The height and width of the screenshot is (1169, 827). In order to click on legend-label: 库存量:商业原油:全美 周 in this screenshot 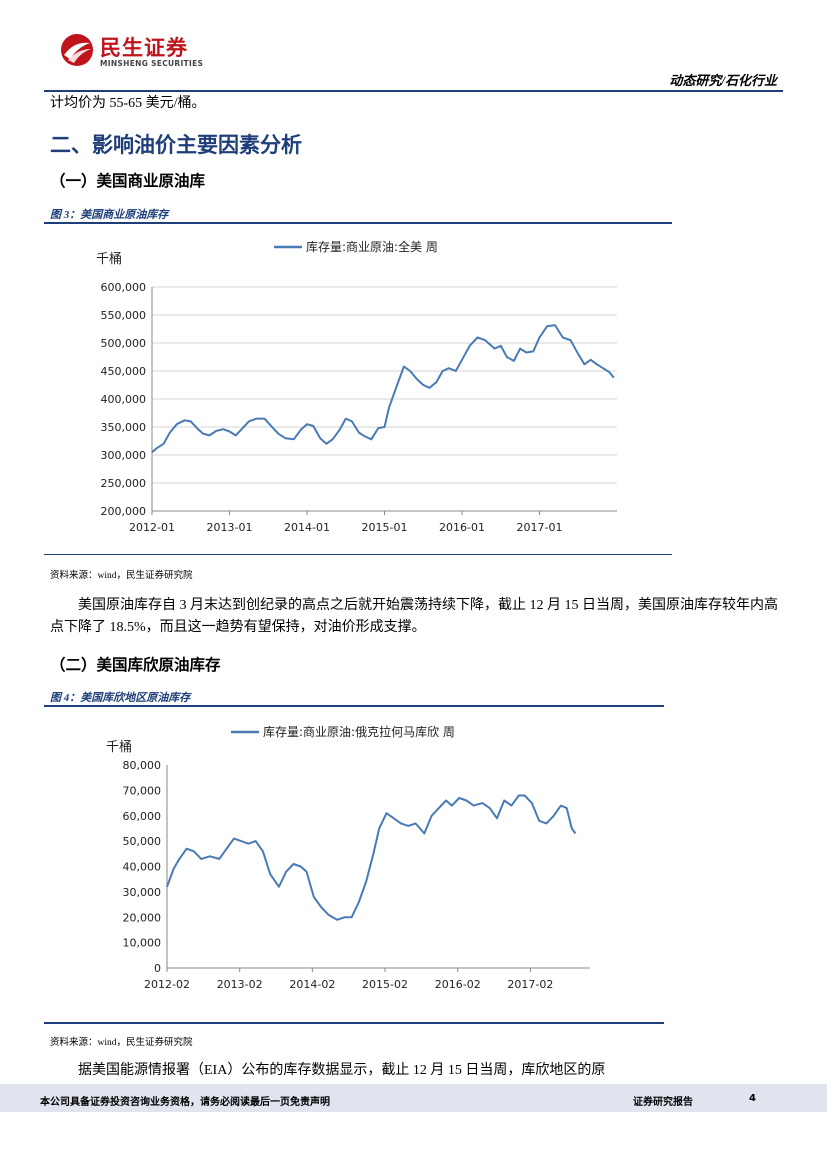, I will do `click(372, 246)`.